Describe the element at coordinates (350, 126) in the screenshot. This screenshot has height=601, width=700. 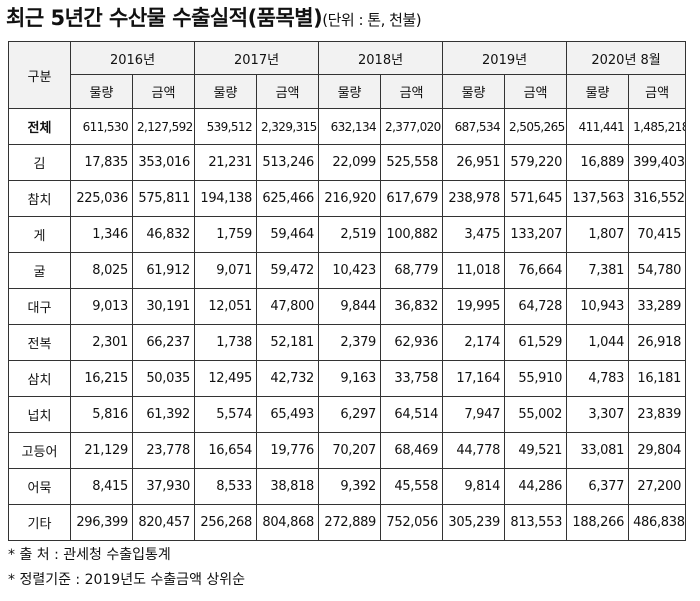
I see `volume-cell: 632,134` at that location.